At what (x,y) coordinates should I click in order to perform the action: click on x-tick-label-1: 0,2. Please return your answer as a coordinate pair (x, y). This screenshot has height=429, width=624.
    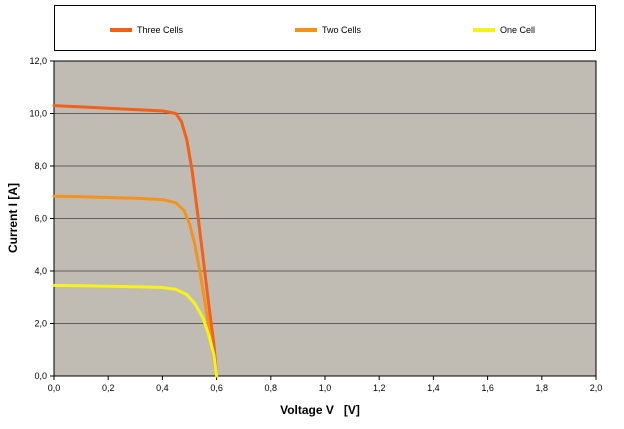
    Looking at the image, I should click on (108, 388).